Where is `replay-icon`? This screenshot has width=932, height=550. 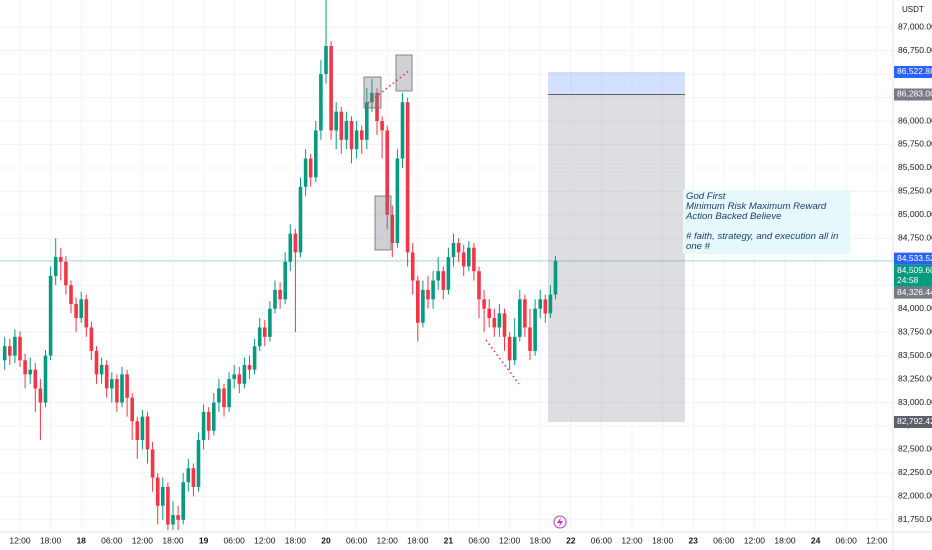
replay-icon is located at coordinates (560, 522).